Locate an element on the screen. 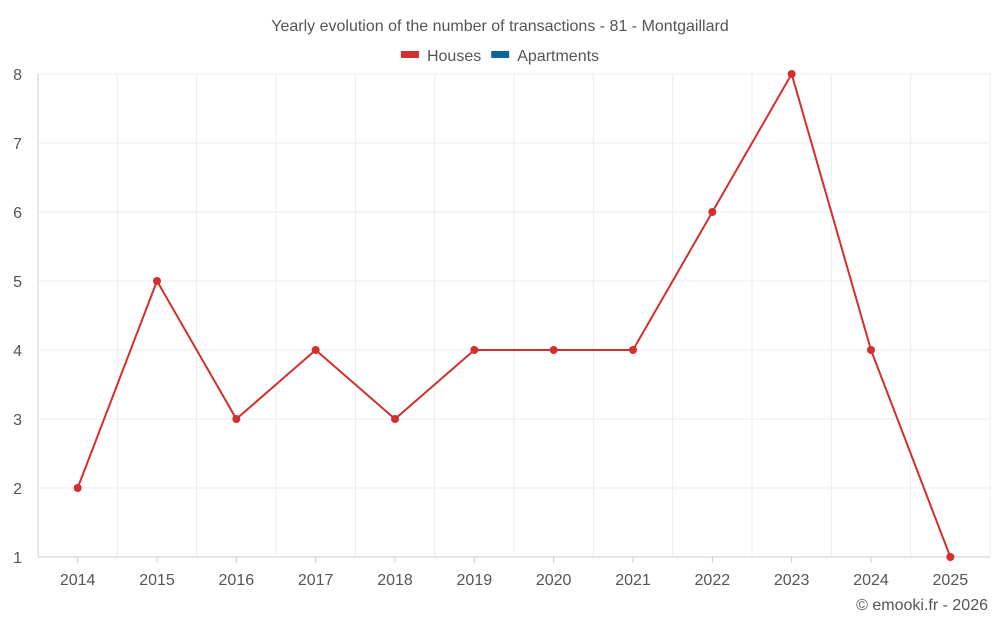 The width and height of the screenshot is (1000, 625). legend-item-houses: Houses is located at coordinates (440, 56).